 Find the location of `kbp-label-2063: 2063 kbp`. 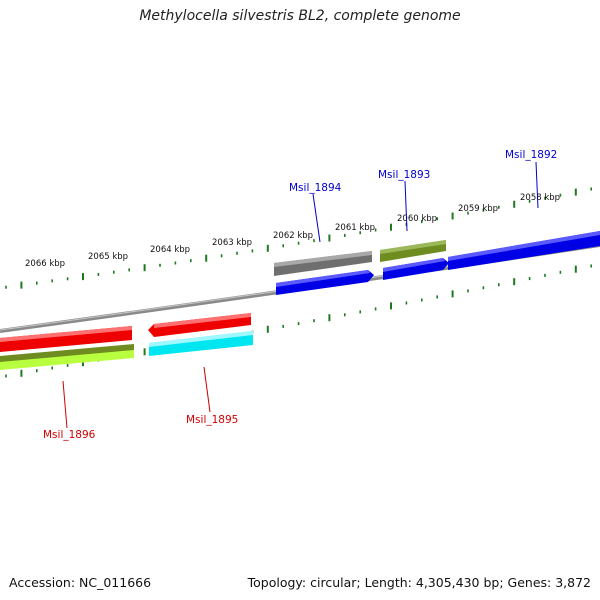

kbp-label-2063: 2063 kbp is located at coordinates (232, 243).